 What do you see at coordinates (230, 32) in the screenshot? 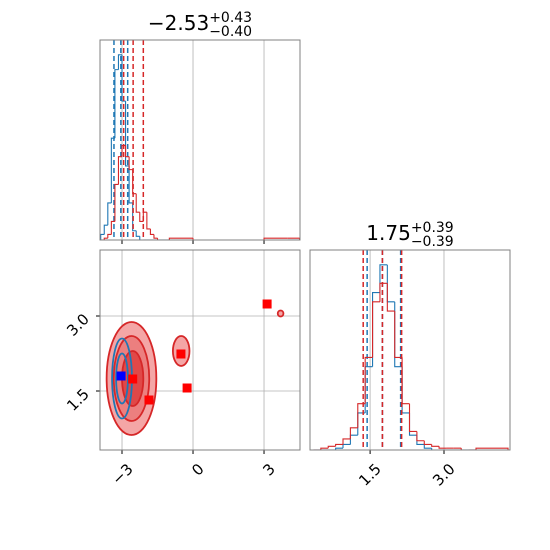
I see `title-lower: −0.40` at bounding box center [230, 32].